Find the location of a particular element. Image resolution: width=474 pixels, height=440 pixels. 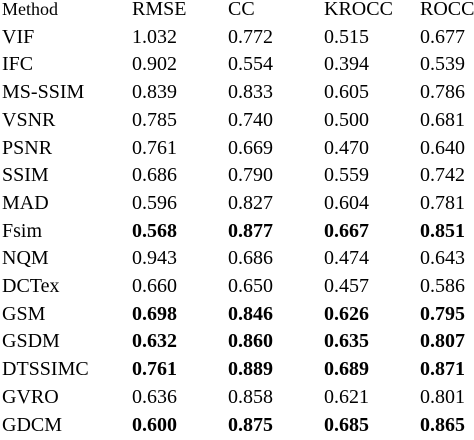

cell-method: IFC is located at coordinates (18, 64).